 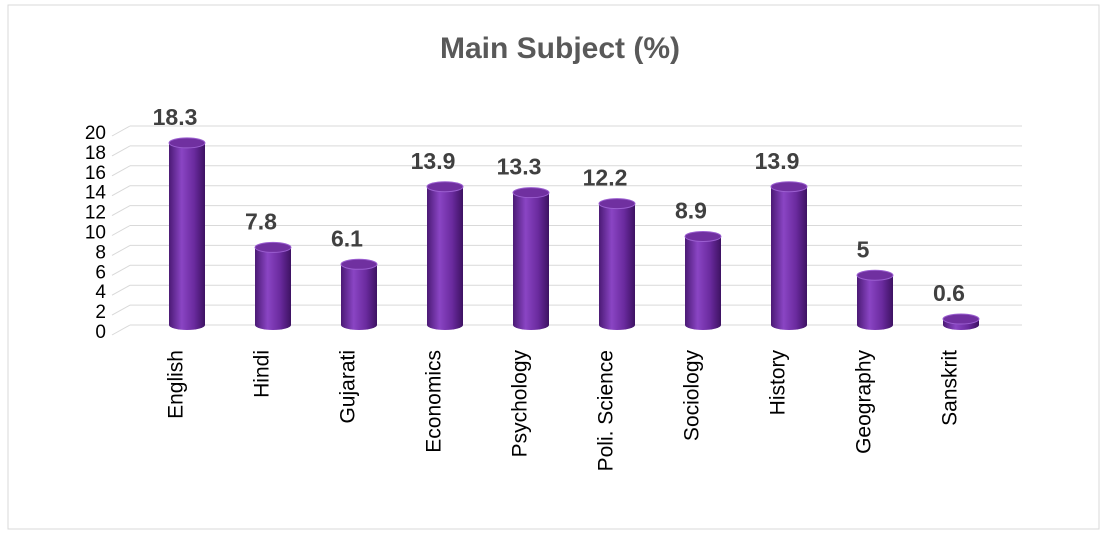 What do you see at coordinates (519, 167) in the screenshot?
I see `value-label: 13.3` at bounding box center [519, 167].